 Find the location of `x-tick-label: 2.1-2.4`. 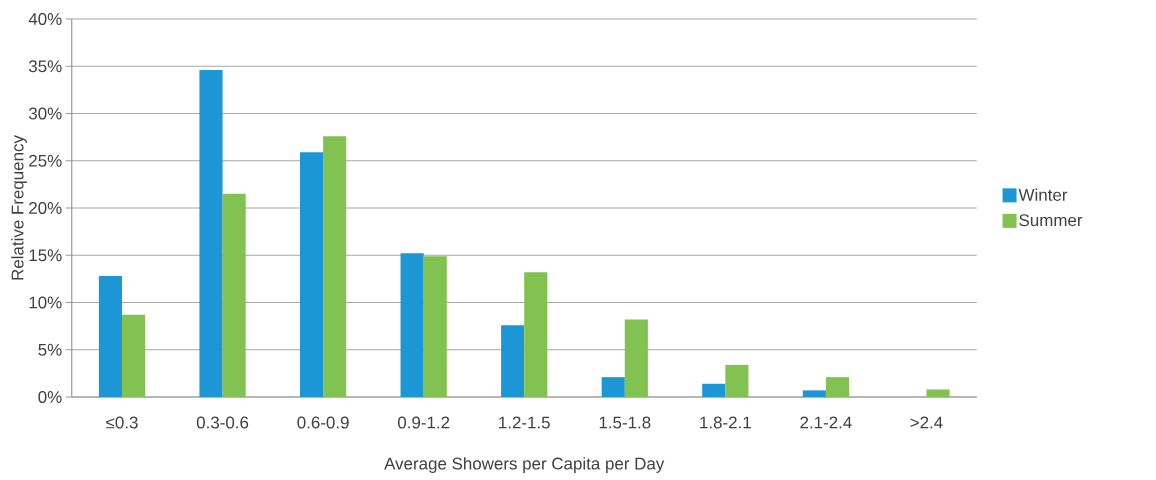

x-tick-label: 2.1-2.4 is located at coordinates (826, 422).